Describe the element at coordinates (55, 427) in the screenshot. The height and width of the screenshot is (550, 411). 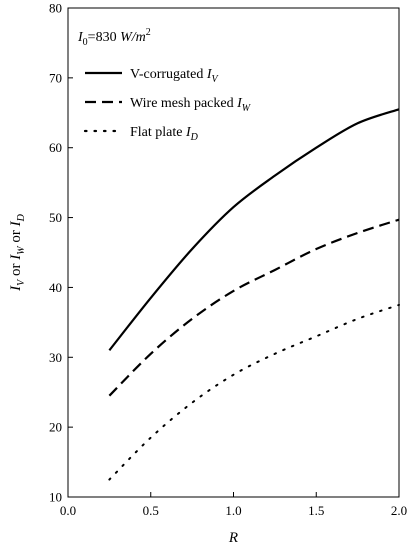
I see `y-tick-label: 20` at that location.